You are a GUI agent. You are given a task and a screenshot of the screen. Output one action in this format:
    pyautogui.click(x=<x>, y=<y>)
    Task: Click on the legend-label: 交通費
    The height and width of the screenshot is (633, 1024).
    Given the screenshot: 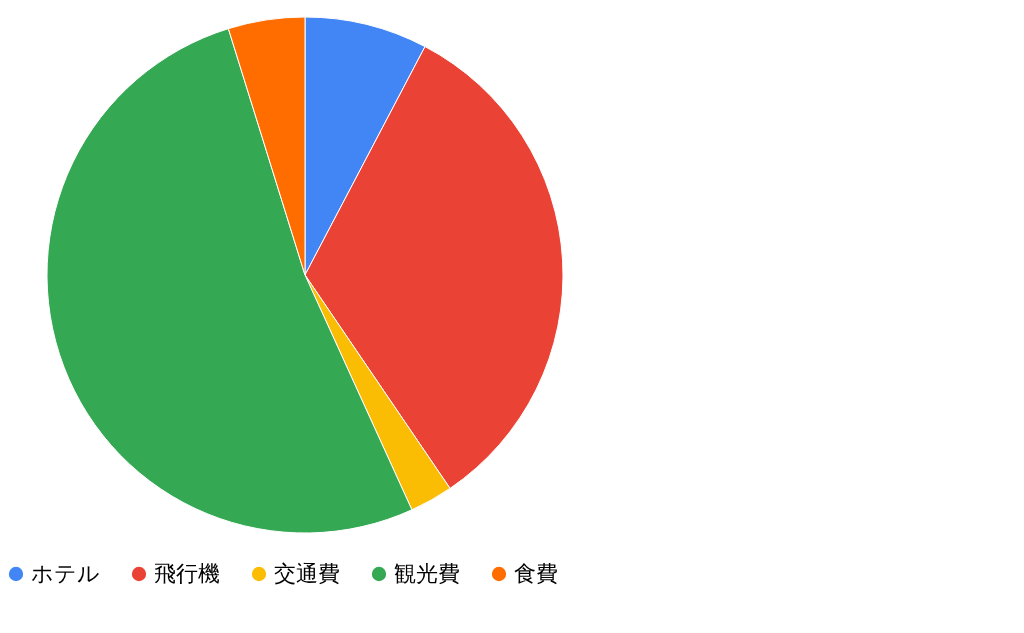 What is the action you would take?
    pyautogui.click(x=307, y=573)
    